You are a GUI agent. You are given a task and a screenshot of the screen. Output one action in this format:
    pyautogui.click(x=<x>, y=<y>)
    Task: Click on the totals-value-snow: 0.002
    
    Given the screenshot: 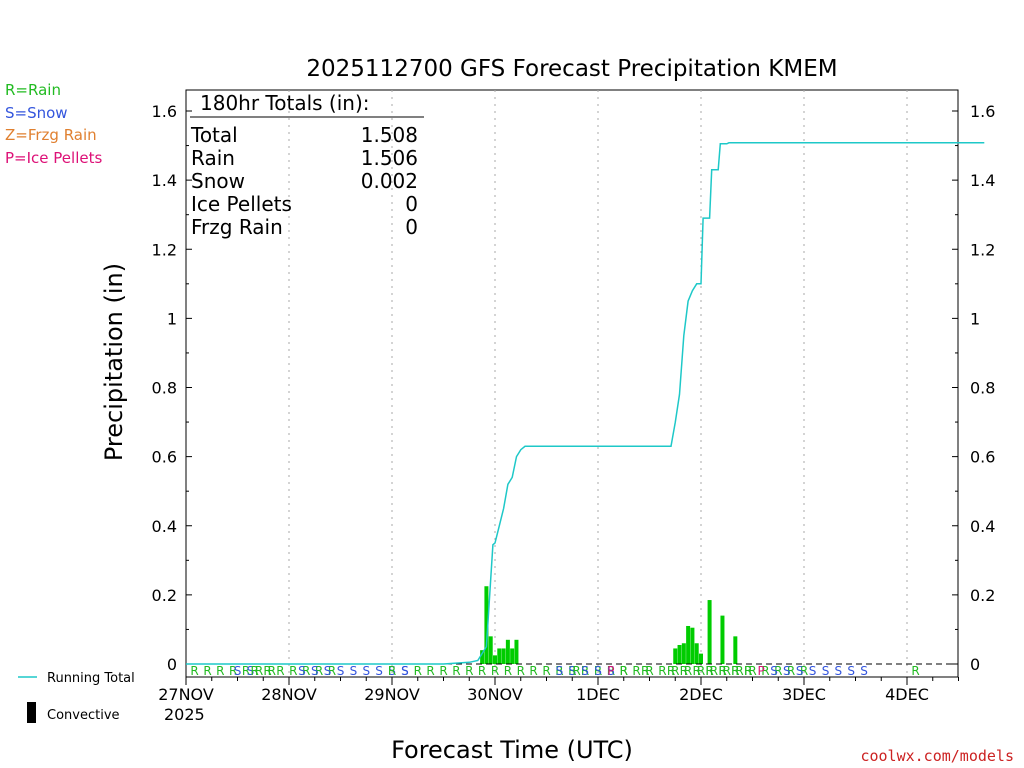 What is the action you would take?
    pyautogui.click(x=389, y=181)
    